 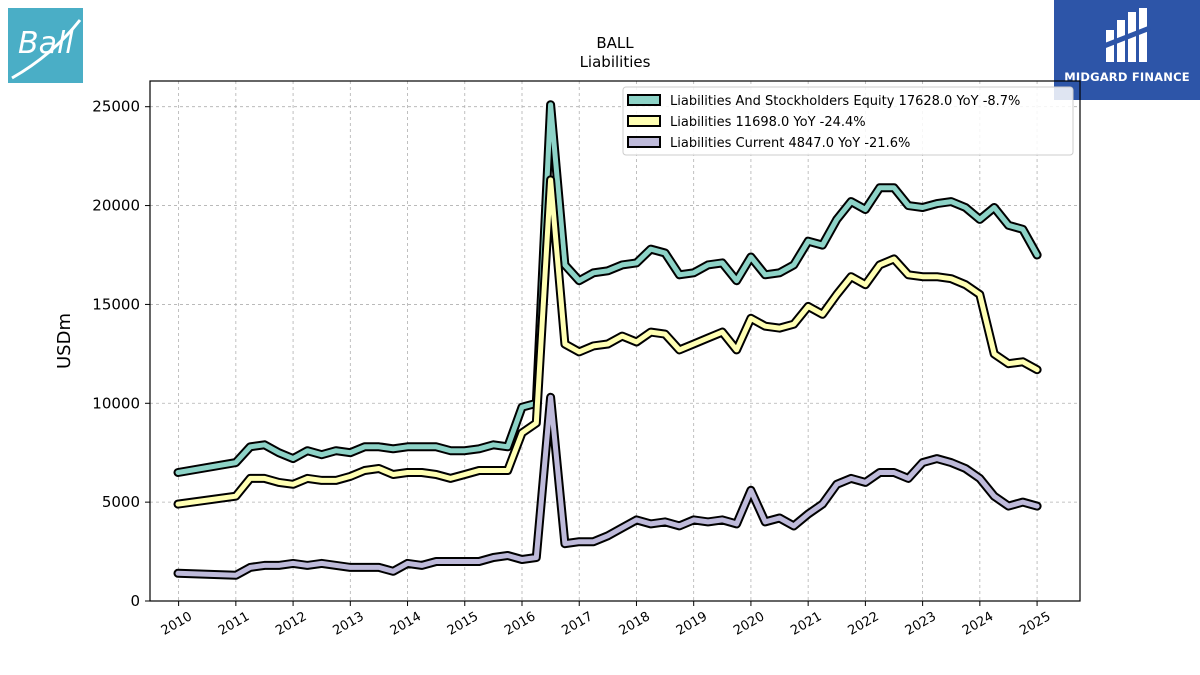 What do you see at coordinates (921, 624) in the screenshot?
I see `x-tick-label: 2023` at bounding box center [921, 624].